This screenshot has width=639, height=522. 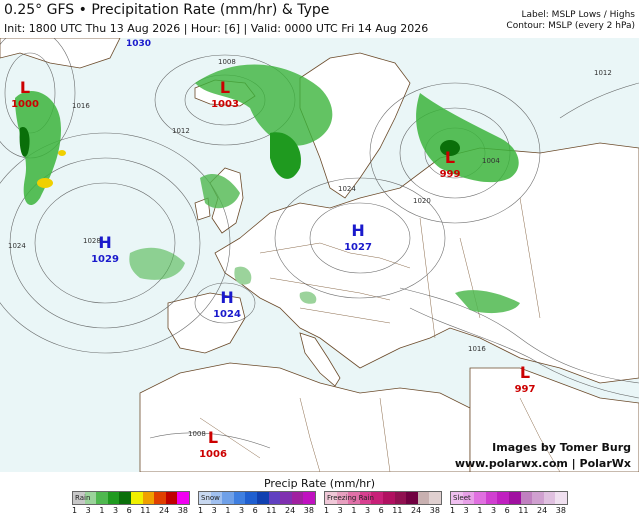 I want to click on sleet-ticks: 1 3 1 3 6 11 24 38, so click(x=508, y=510).